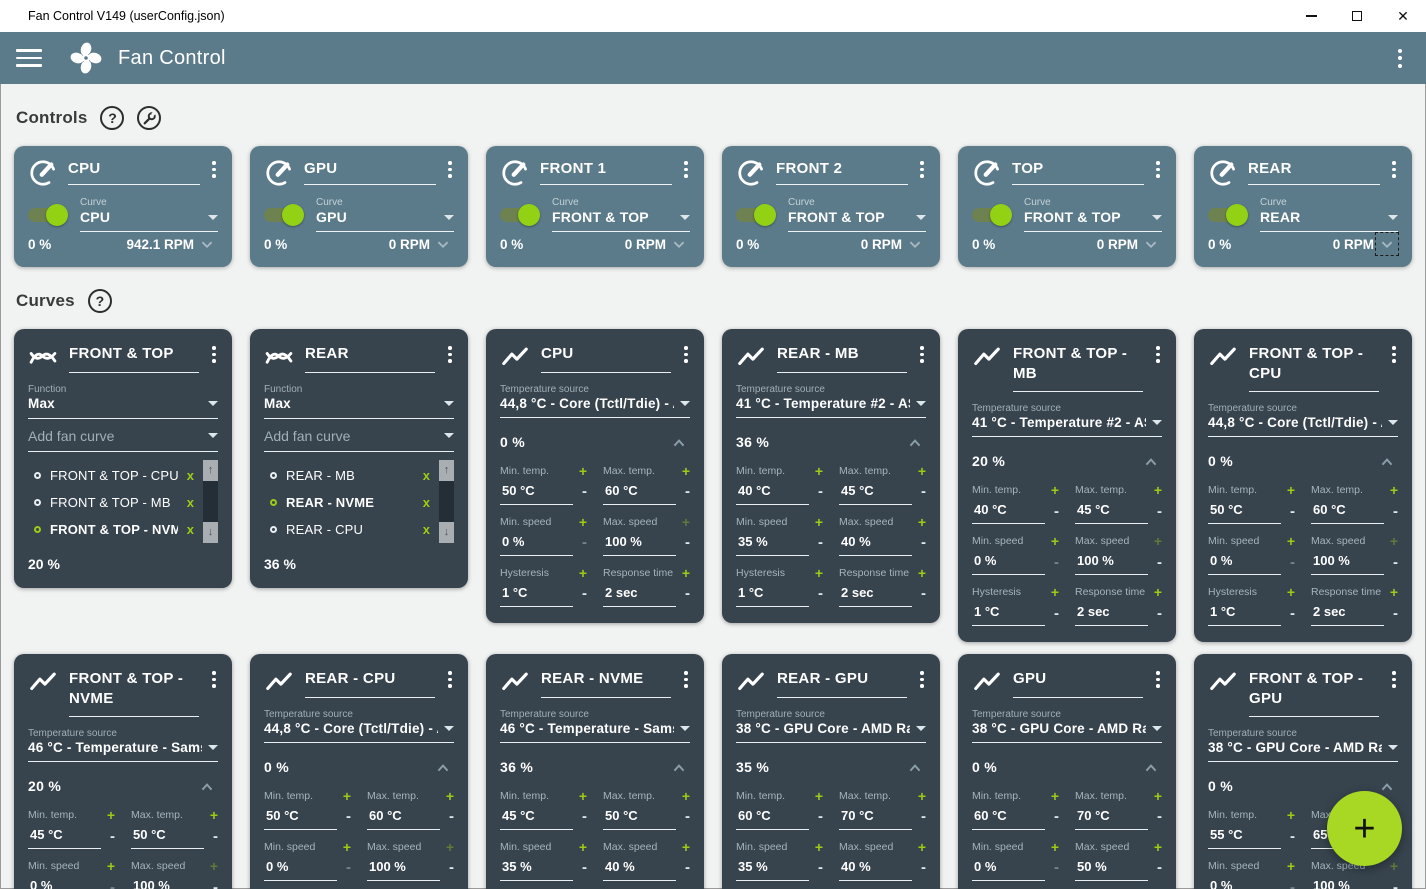 This screenshot has width=1426, height=889. I want to click on field-value: 40 %, so click(875, 543).